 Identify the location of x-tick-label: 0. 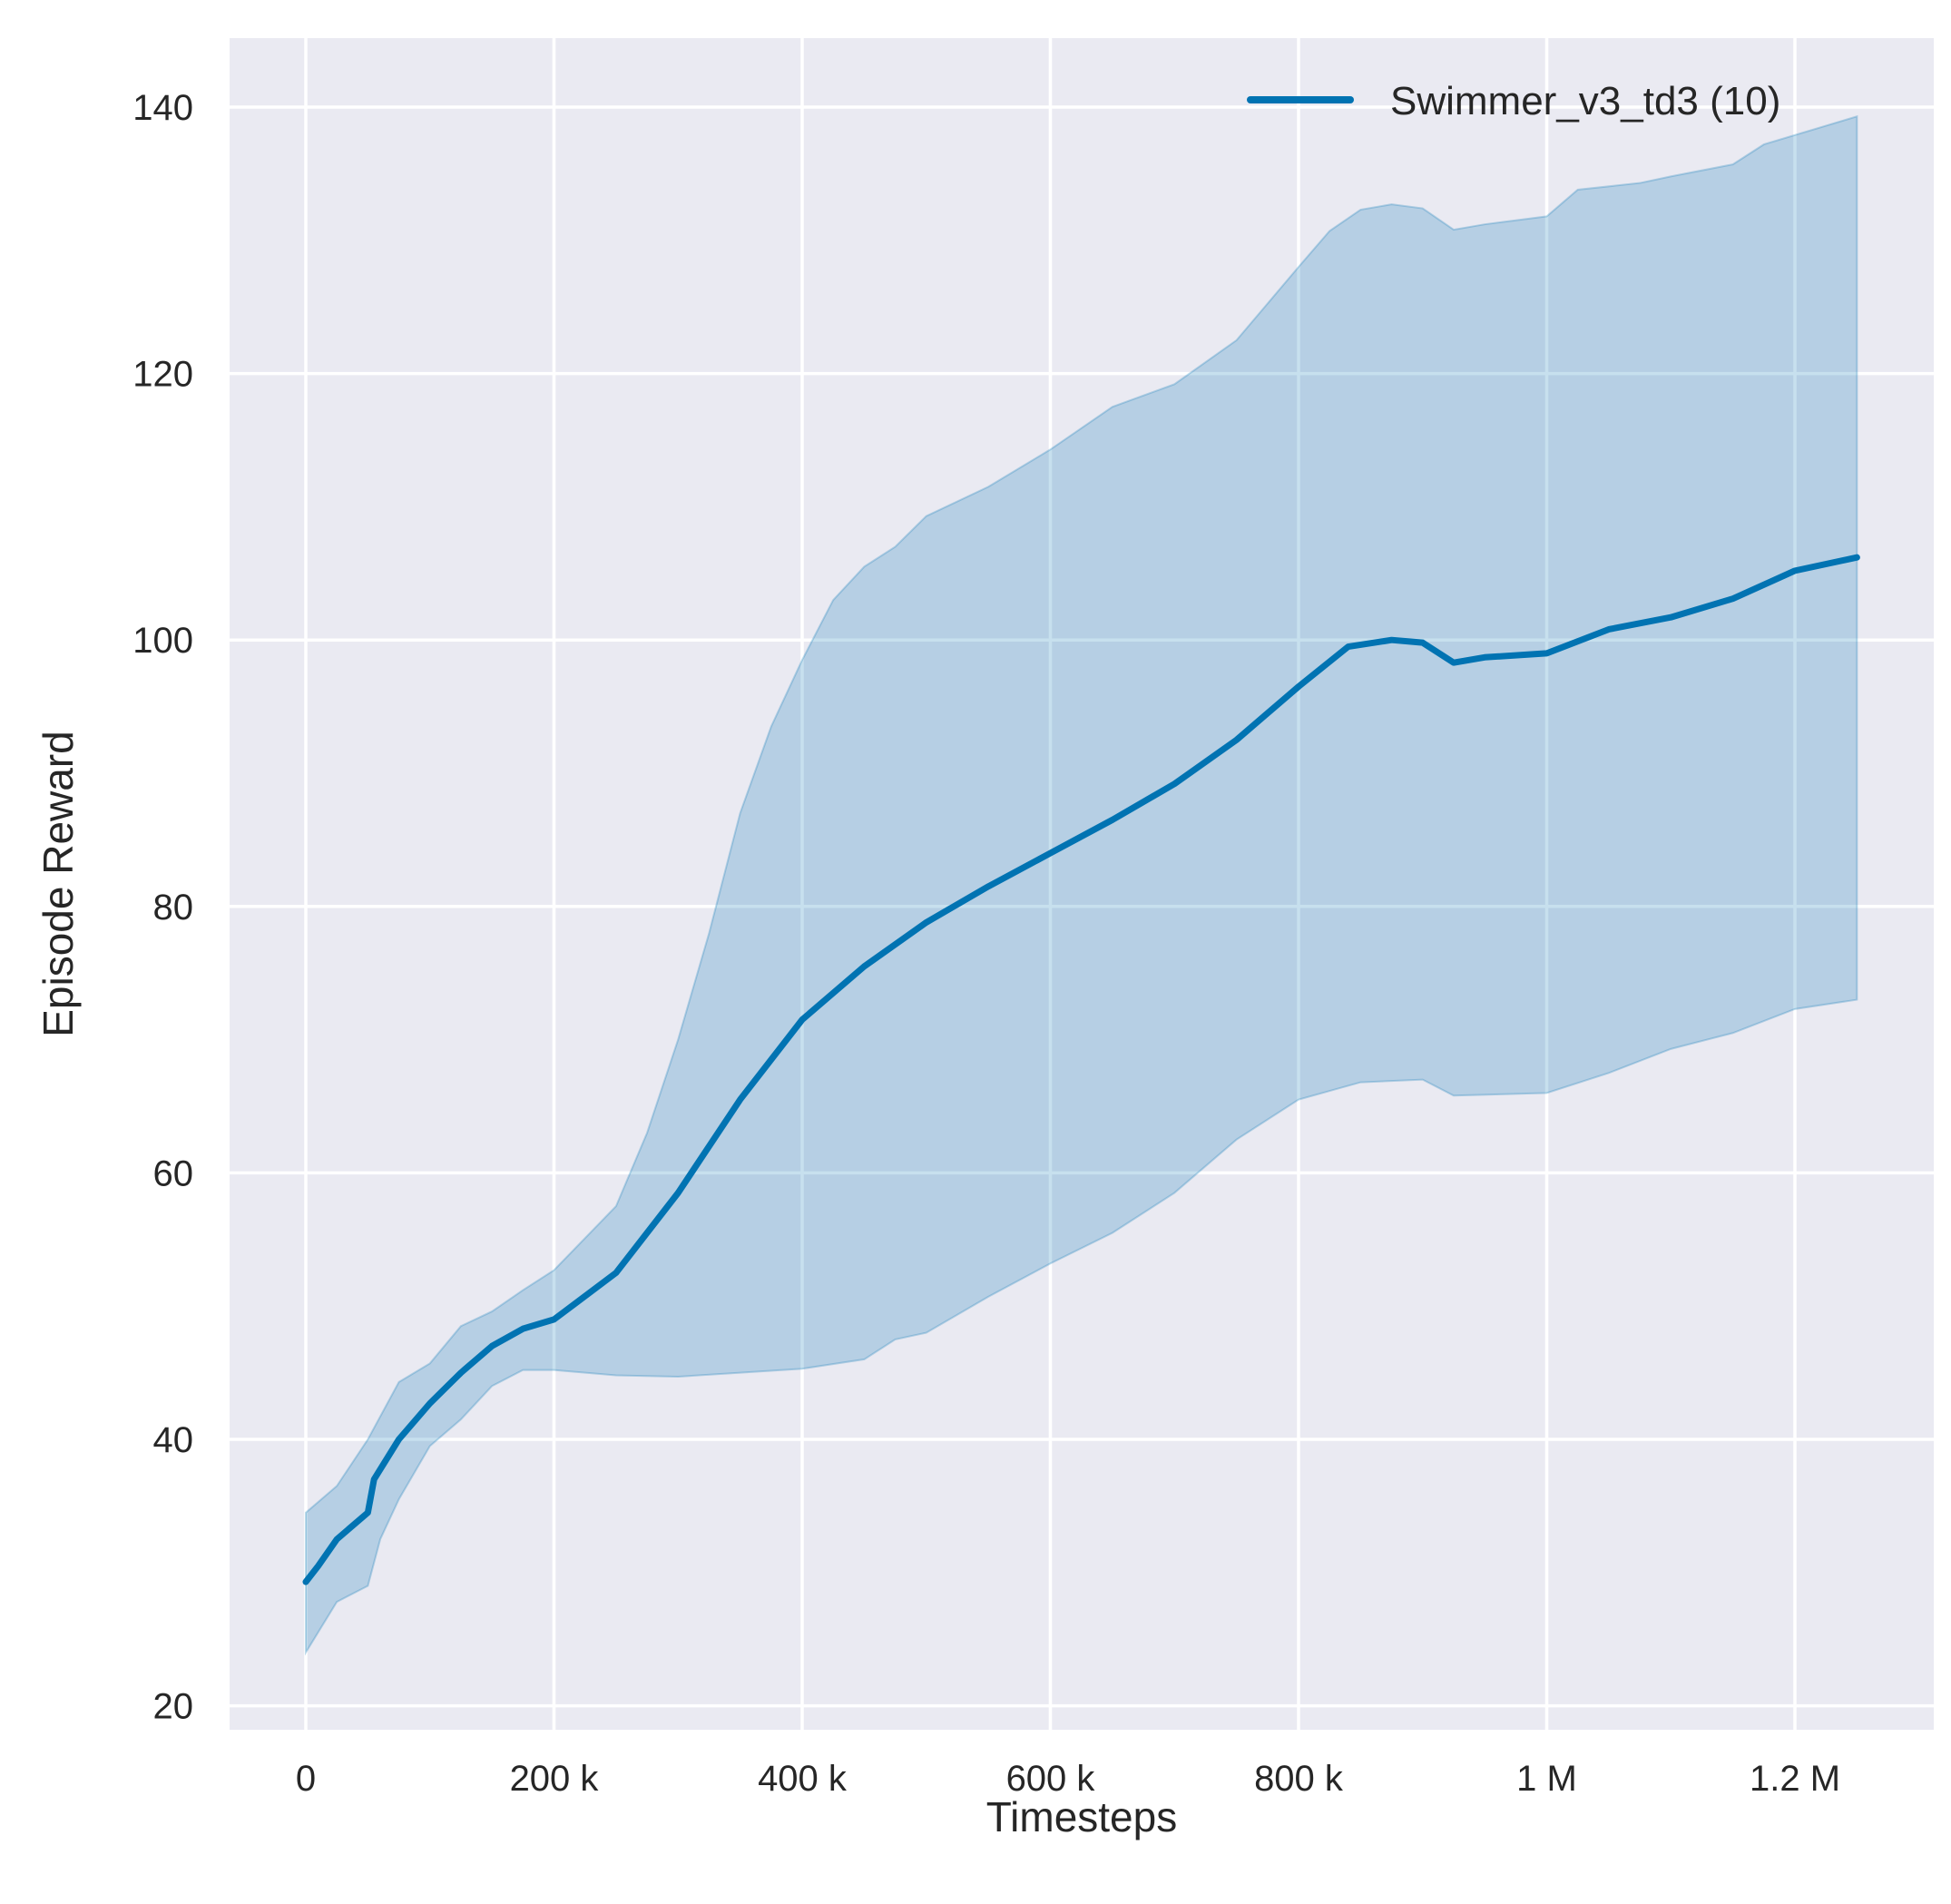
(306, 1779).